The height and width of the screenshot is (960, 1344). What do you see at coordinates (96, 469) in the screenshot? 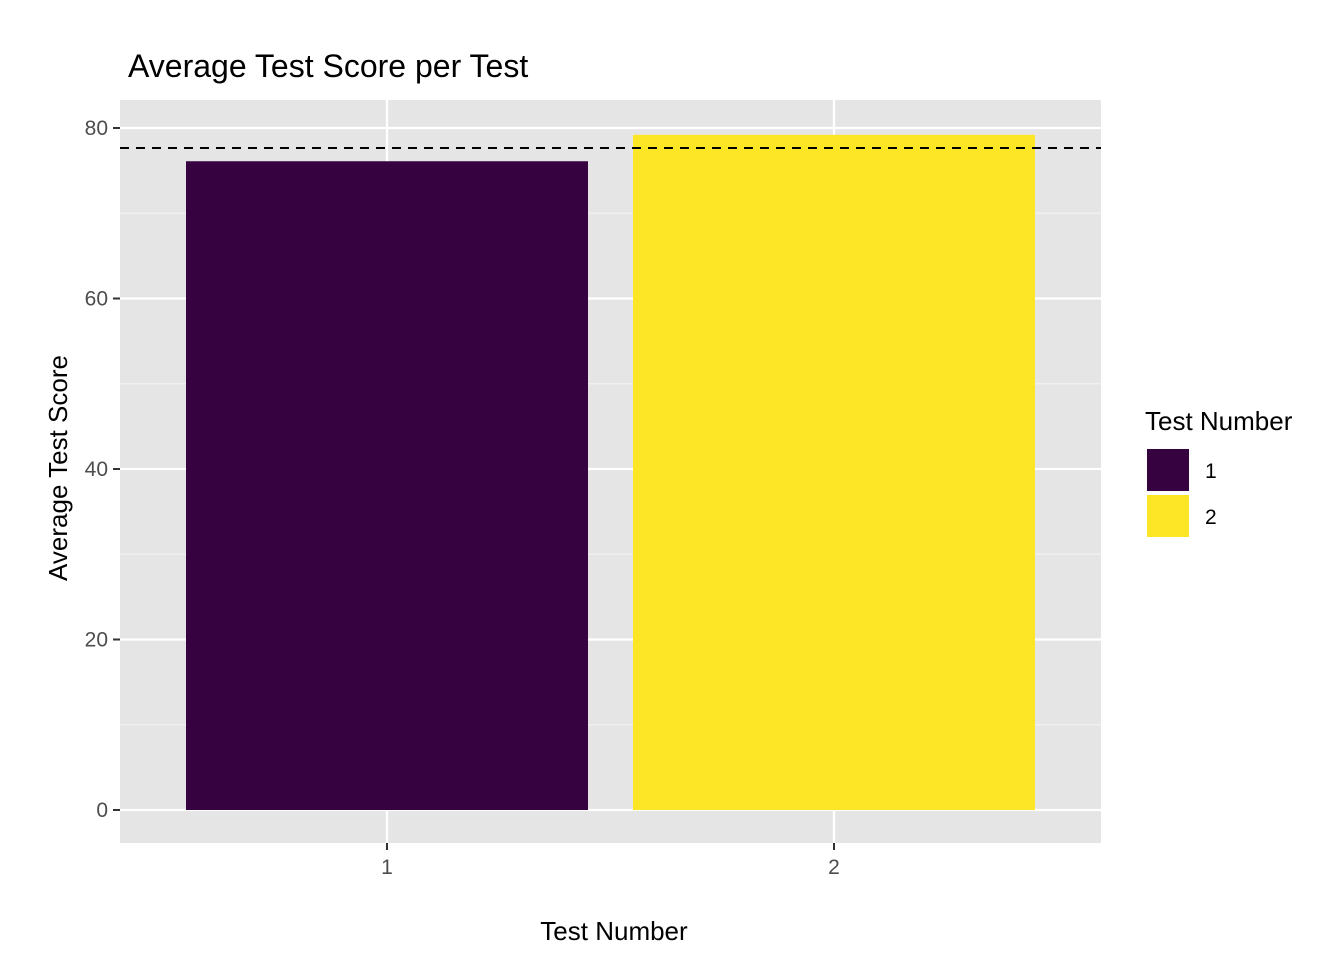
I see `y-tick-label: 40` at bounding box center [96, 469].